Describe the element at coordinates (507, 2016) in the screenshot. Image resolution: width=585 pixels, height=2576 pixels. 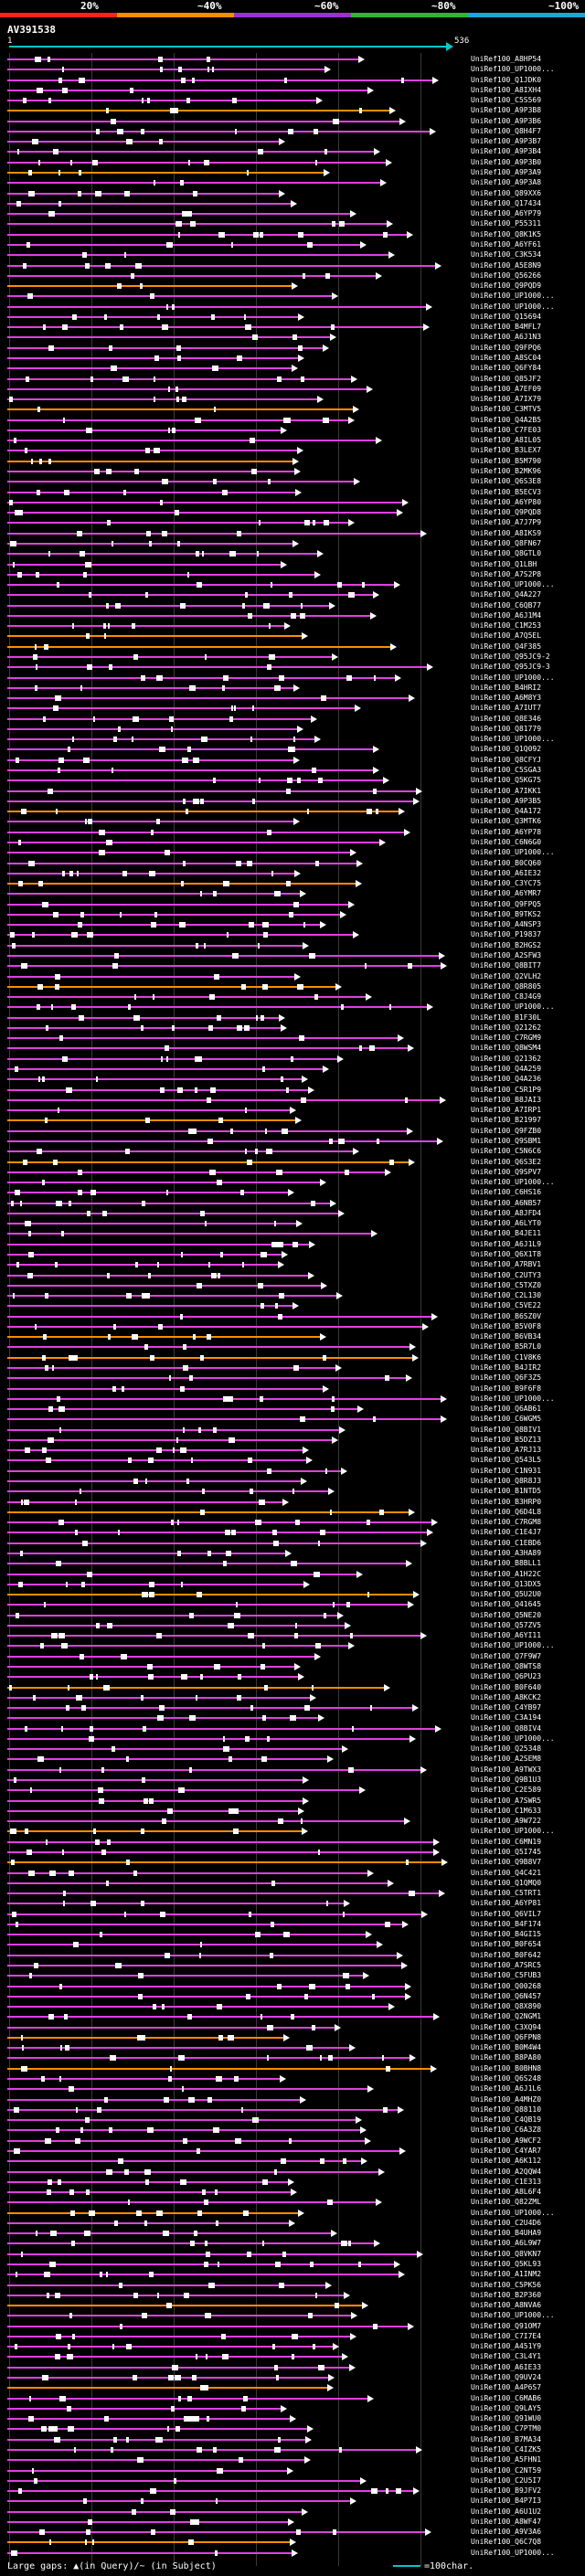
I see `hit-accession: UniRef100_Q2NGM1` at that location.